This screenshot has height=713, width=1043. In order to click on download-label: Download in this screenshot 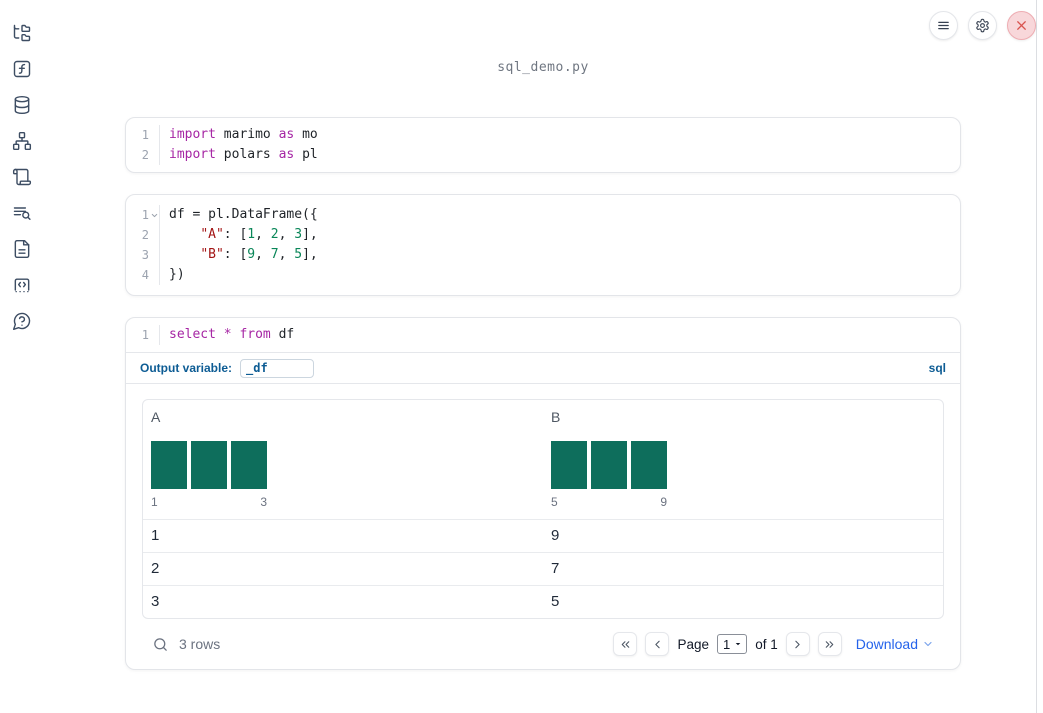, I will do `click(886, 644)`.